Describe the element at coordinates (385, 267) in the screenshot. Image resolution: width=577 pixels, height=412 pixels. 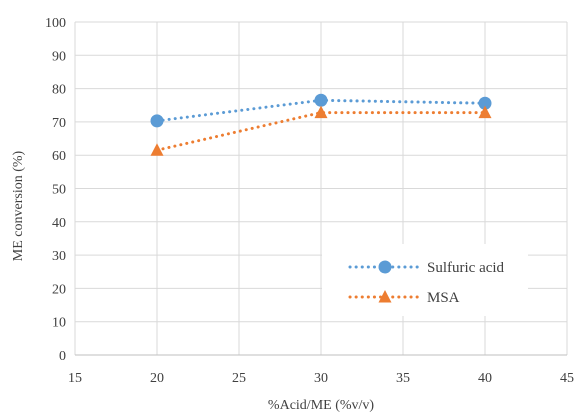
I see `legend-marker-sulfuric-acid` at that location.